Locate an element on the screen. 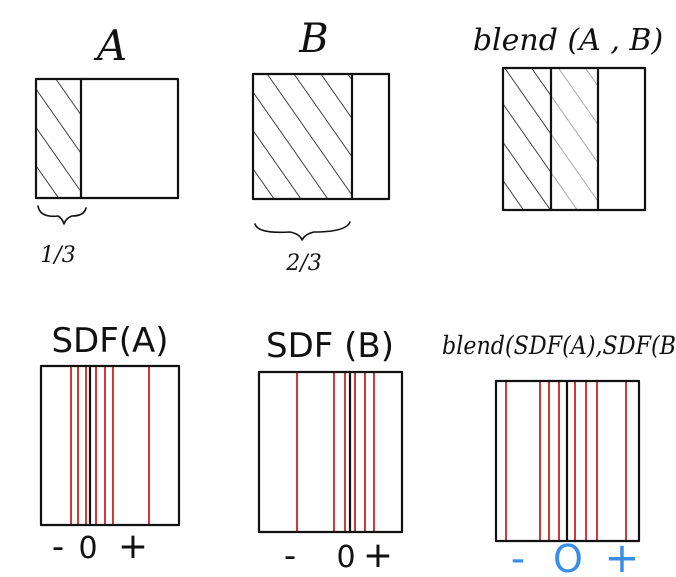  panel-b-title: B is located at coordinates (313, 39).